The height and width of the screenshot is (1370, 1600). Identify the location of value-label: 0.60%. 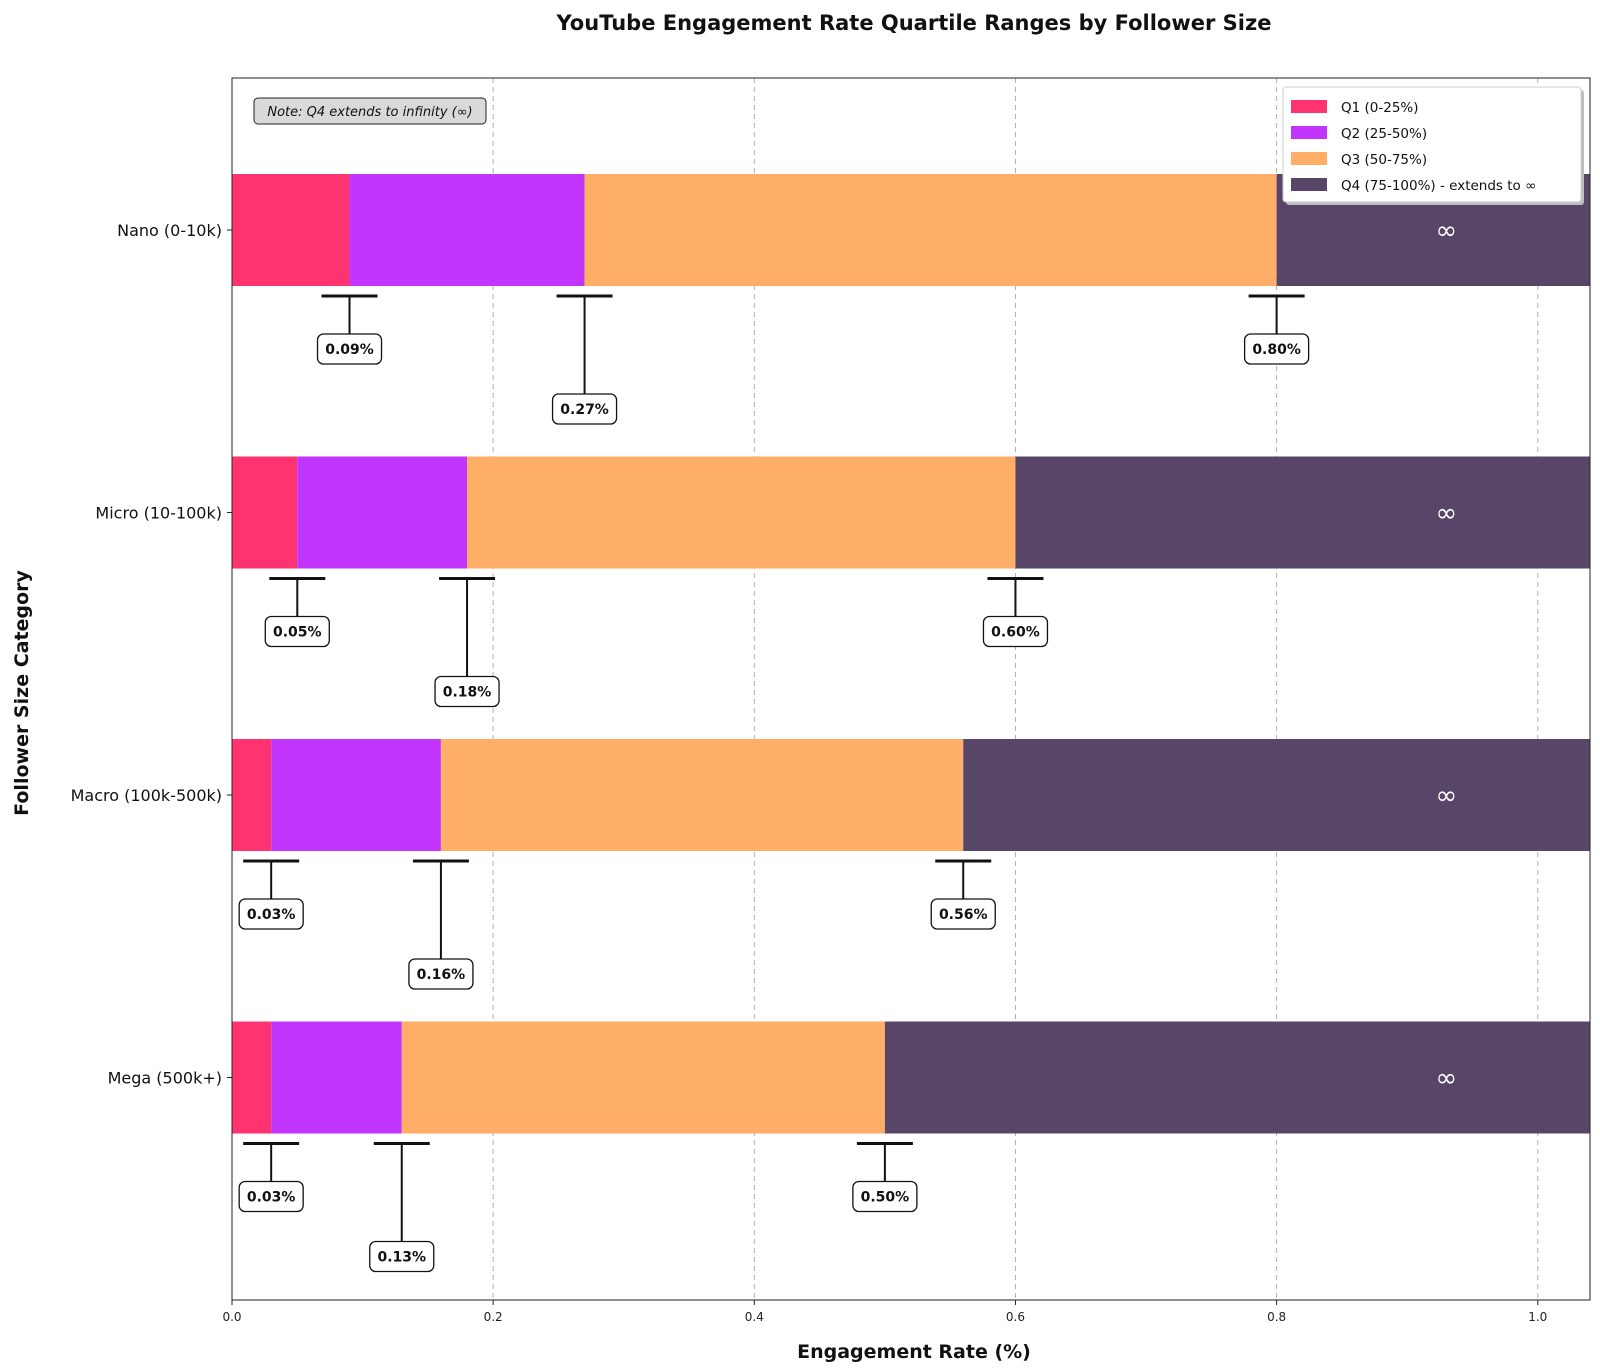
(1015, 633).